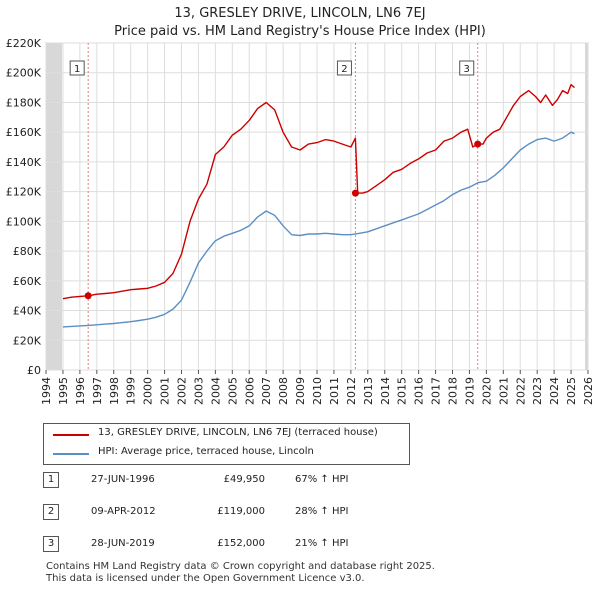 Image resolution: width=600 pixels, height=590 pixels. I want to click on x-tick-label: 1996, so click(80, 391).